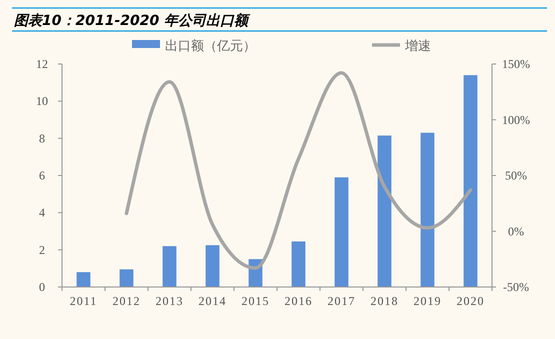  I want to click on y2-tick-label: -50%, so click(516, 287).